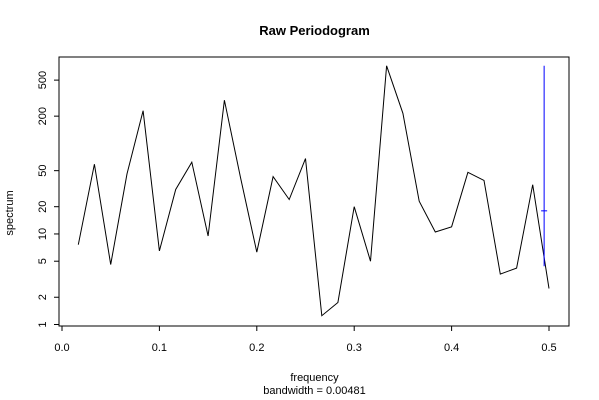  Describe the element at coordinates (43, 324) in the screenshot. I see `y-tick-label: 1` at that location.